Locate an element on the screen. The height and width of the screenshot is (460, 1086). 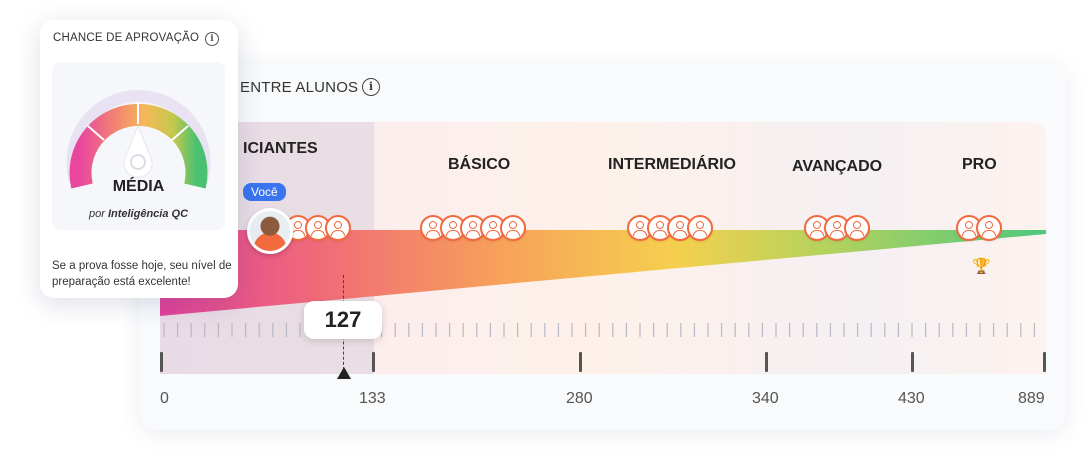
gauge-dial is located at coordinates (138, 141).